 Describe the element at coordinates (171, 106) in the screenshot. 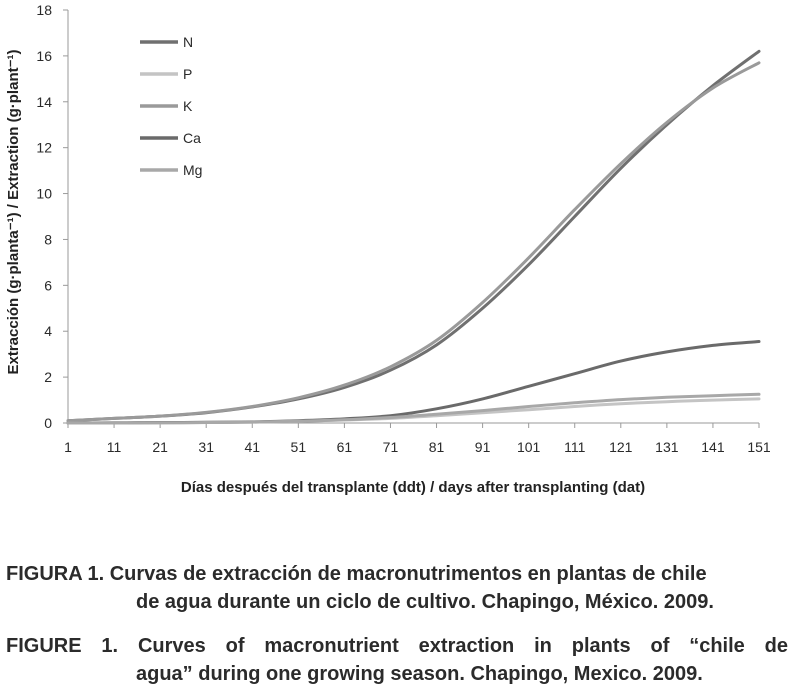

I see `legend: NPK Ca Mg` at that location.